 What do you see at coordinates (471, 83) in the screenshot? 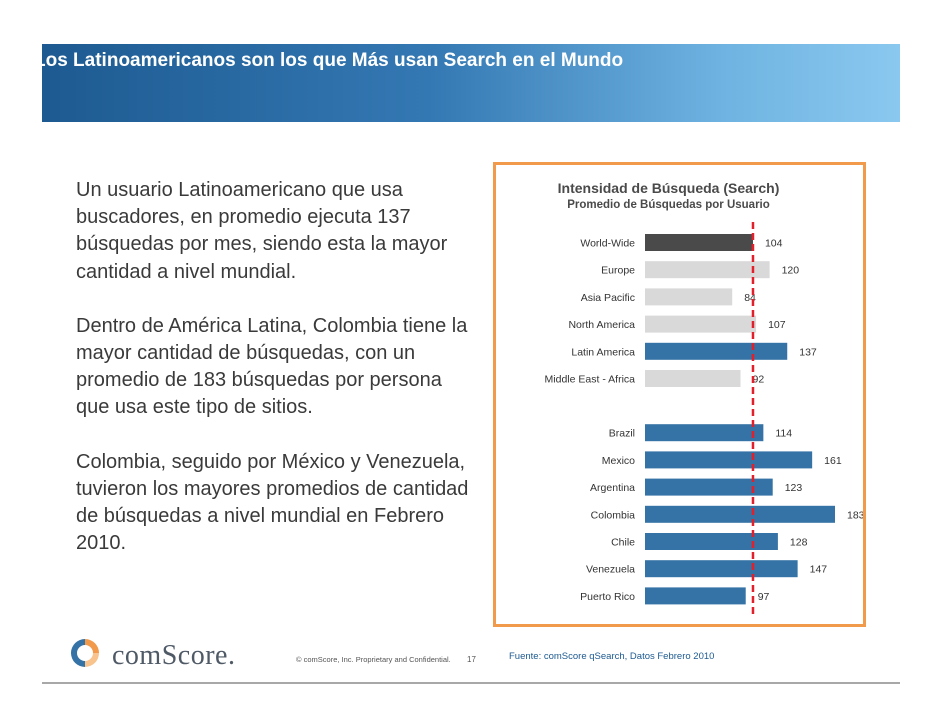
I see `title-banner` at bounding box center [471, 83].